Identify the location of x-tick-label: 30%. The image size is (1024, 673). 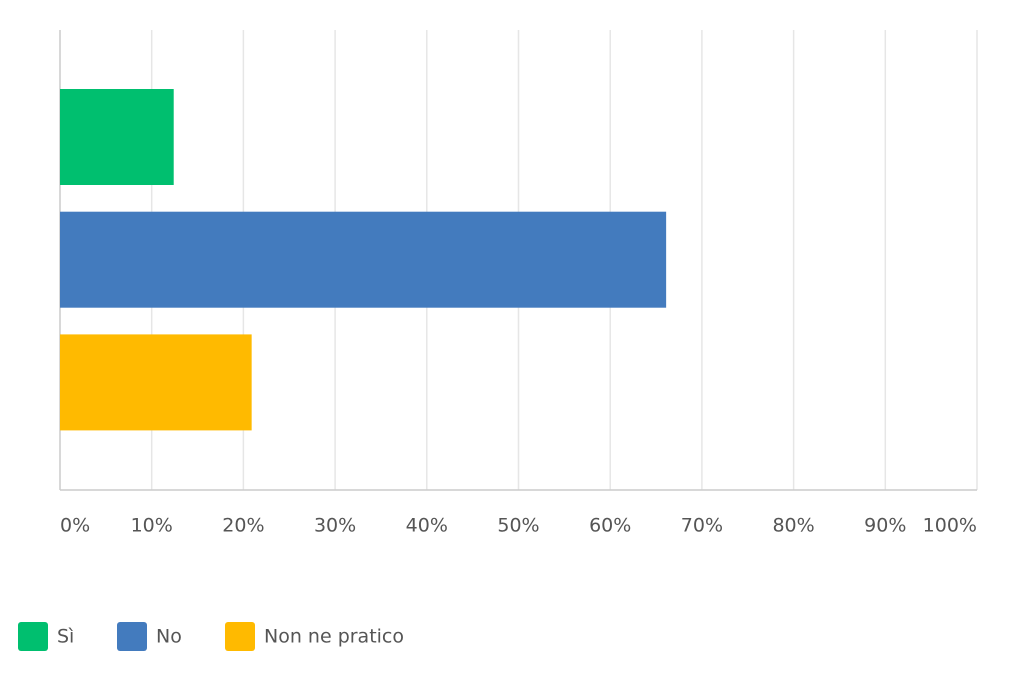
(335, 526).